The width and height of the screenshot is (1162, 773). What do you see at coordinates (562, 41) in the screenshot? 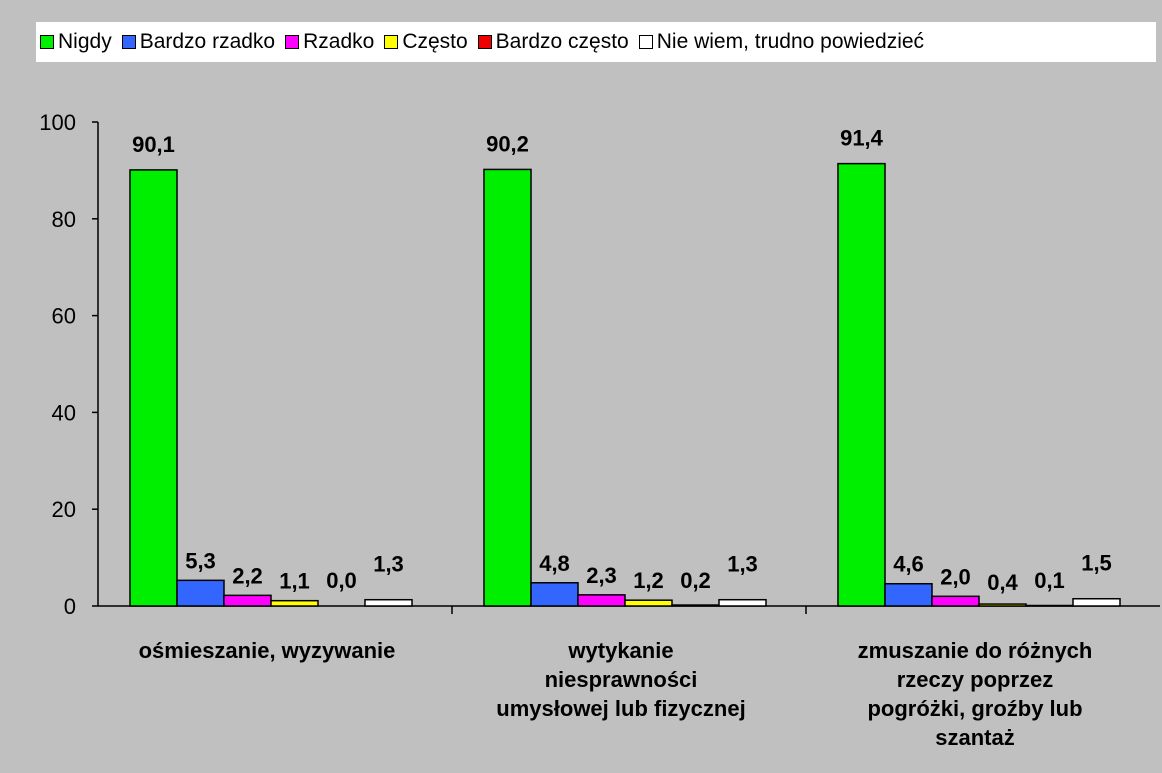
I see `legend-label: Bardzo często` at bounding box center [562, 41].